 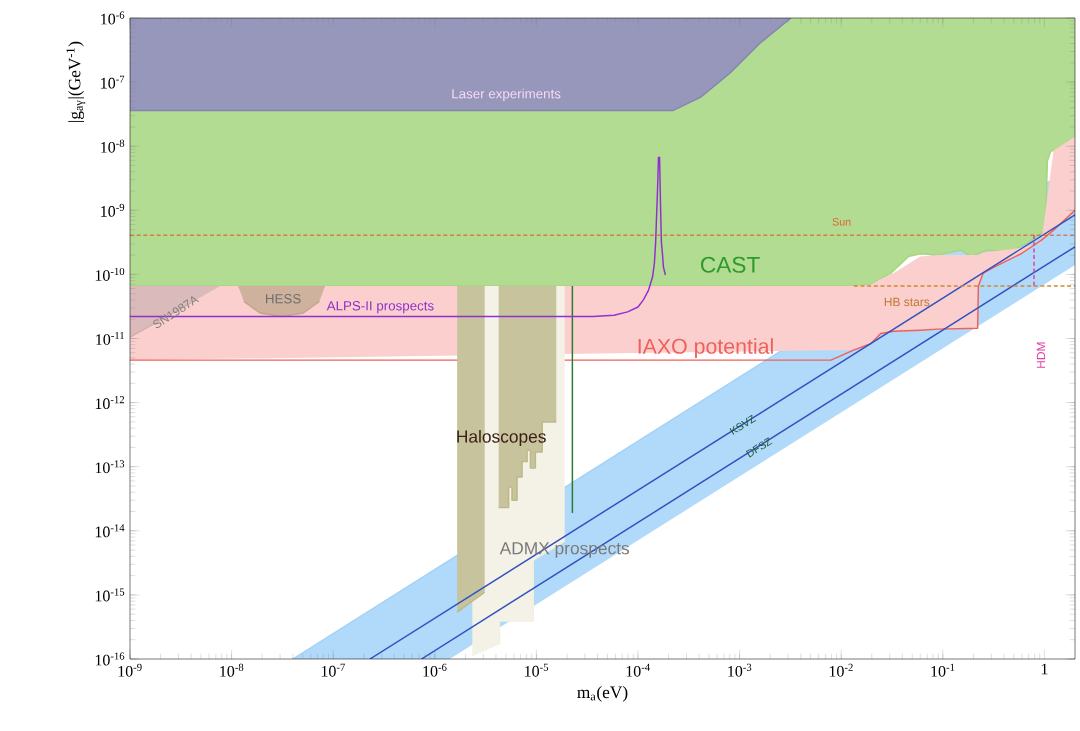 I want to click on x-tick-label: 10$^{-8}$, so click(x=232, y=670).